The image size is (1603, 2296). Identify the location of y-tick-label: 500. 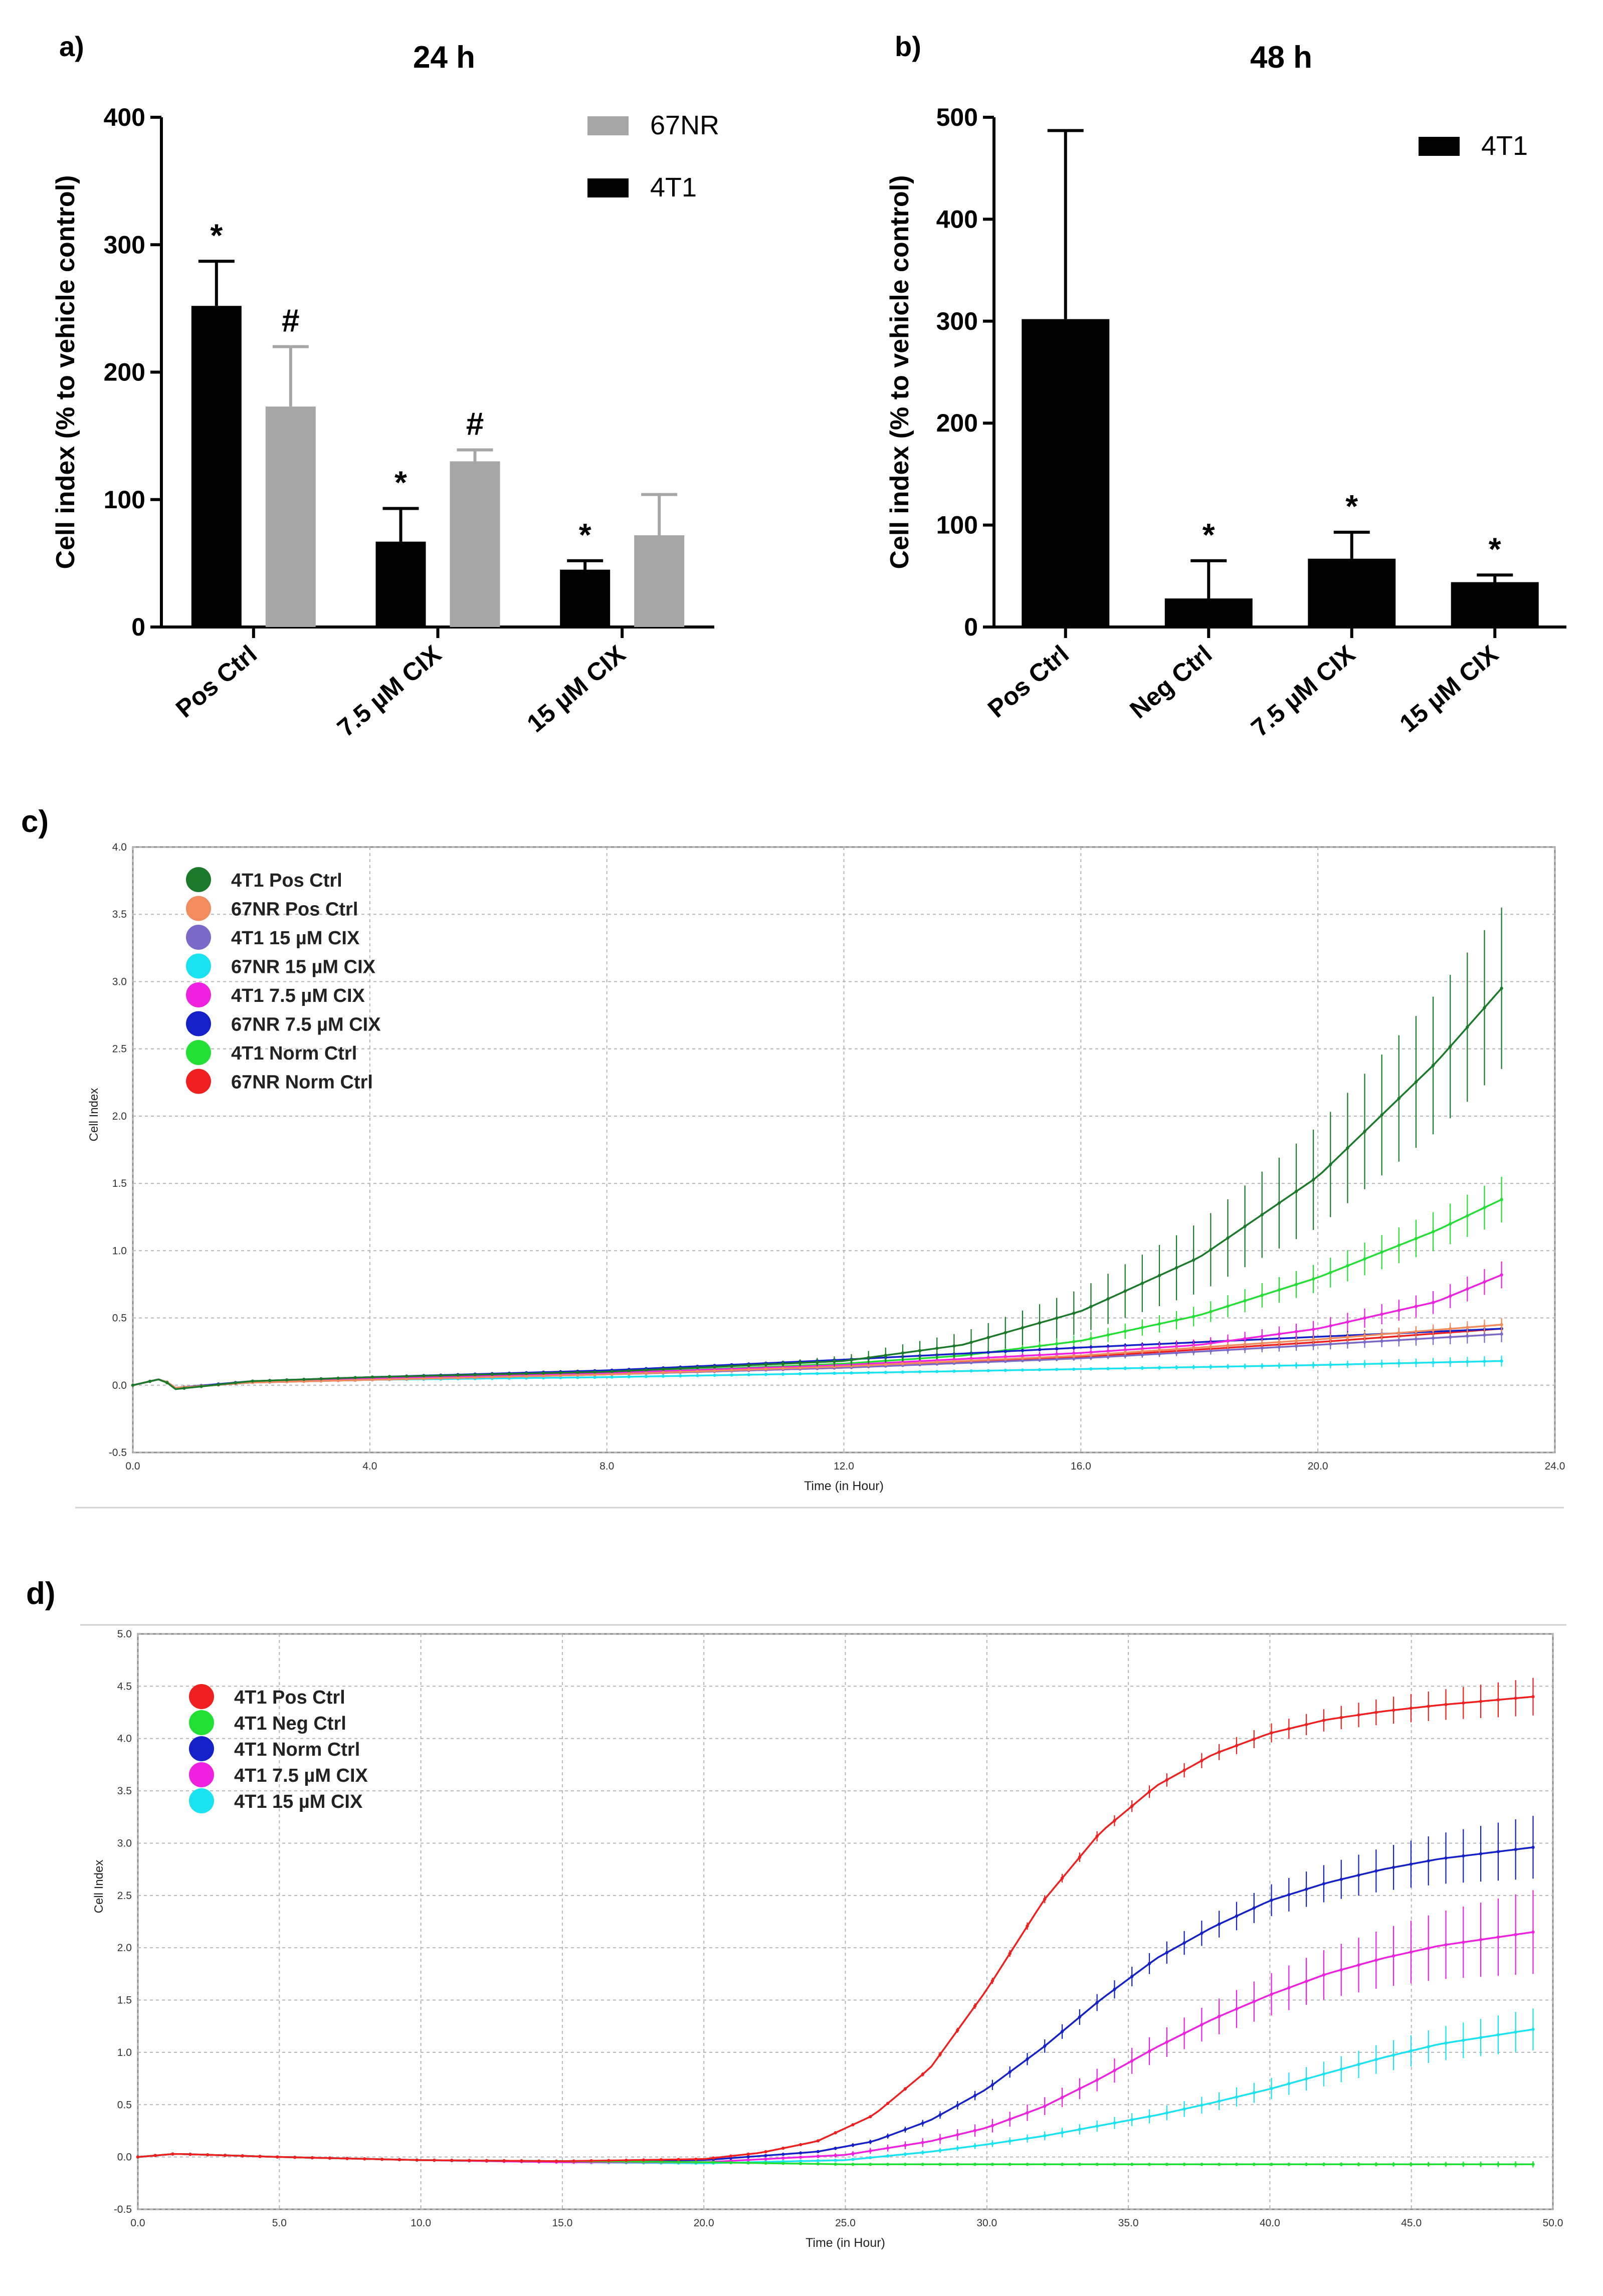
(957, 117).